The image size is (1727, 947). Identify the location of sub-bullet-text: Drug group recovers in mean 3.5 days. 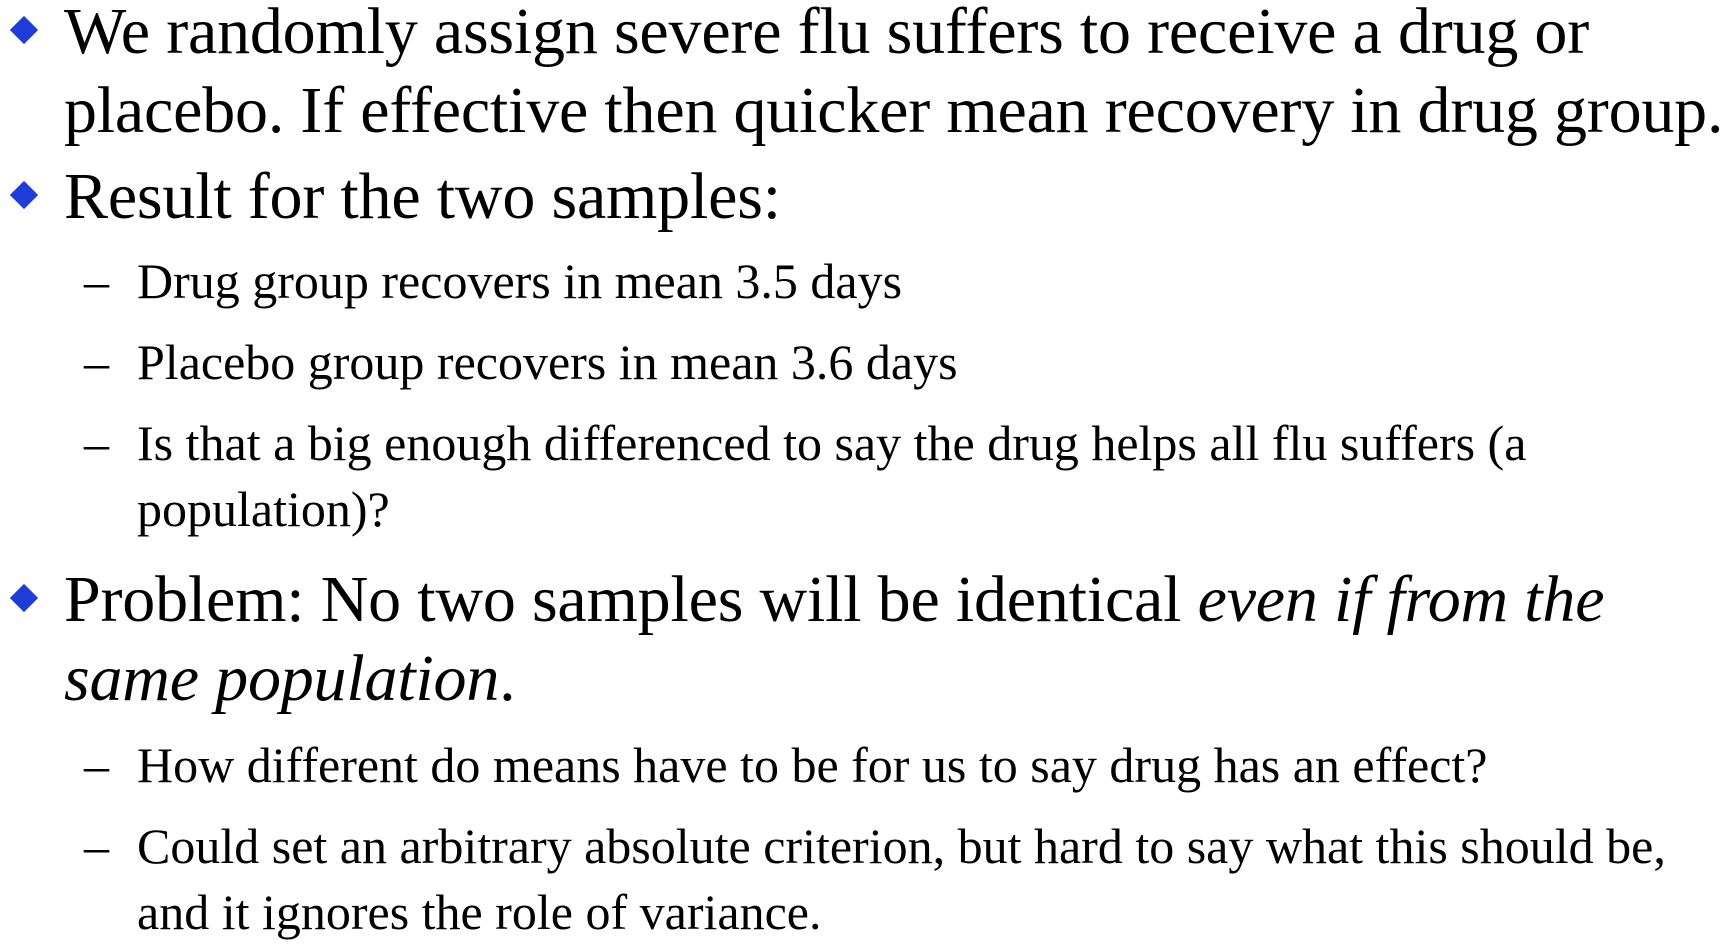
(520, 281).